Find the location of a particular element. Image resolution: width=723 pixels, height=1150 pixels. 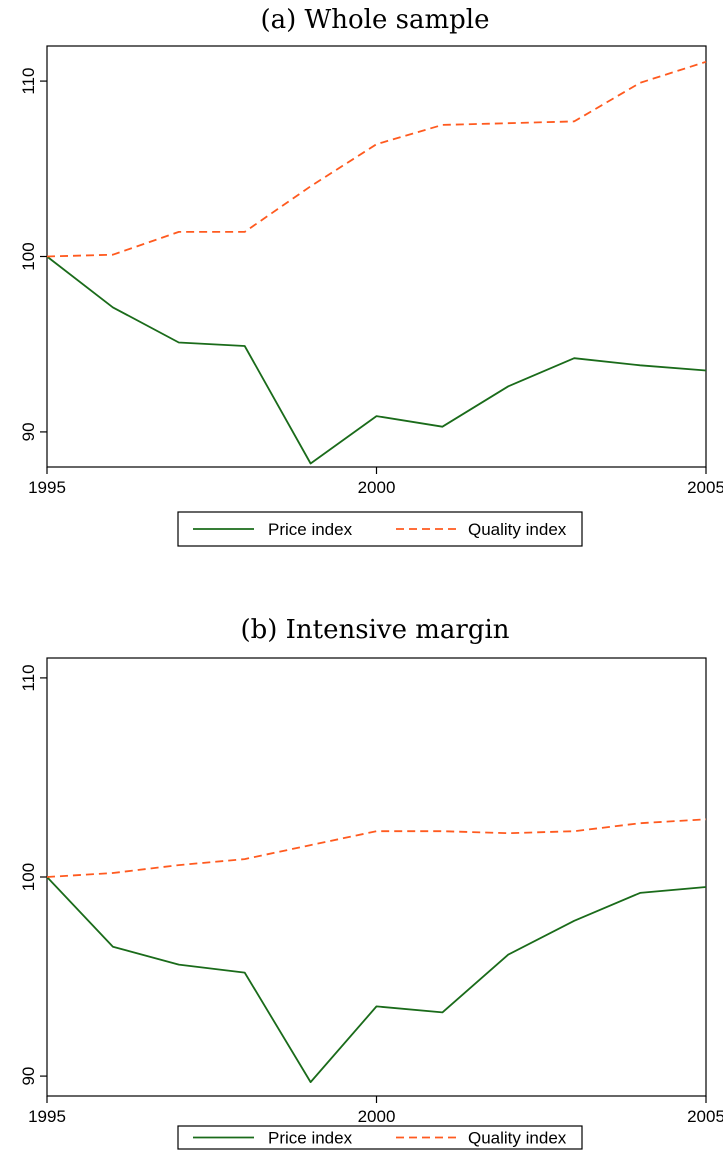

legend-box is located at coordinates (380, 1137).